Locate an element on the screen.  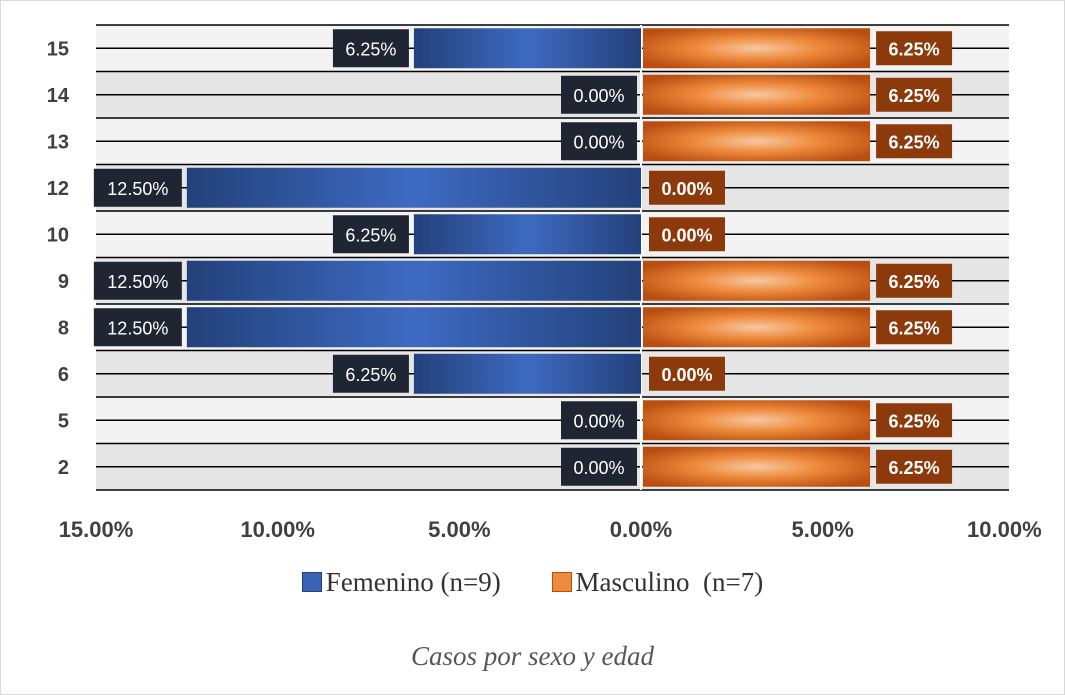
y-tick-label: 2 is located at coordinates (63, 468).